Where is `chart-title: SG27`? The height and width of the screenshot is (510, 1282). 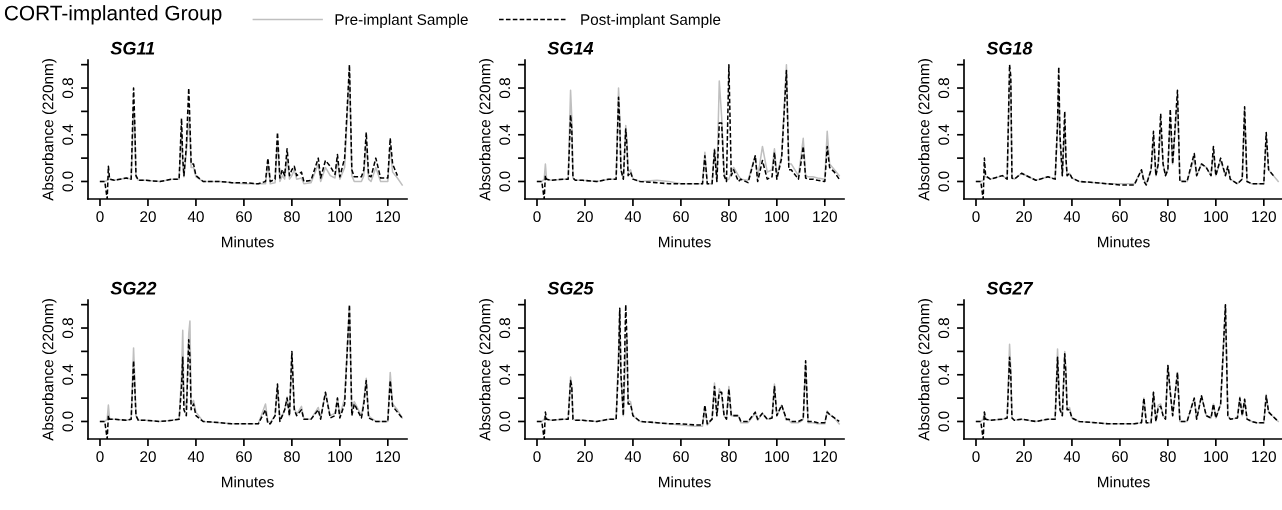 chart-title: SG27 is located at coordinates (1010, 288).